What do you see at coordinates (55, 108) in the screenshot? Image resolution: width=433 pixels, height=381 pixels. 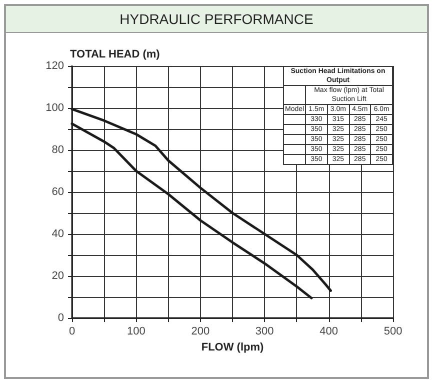 I see `y-tick-label: 100` at bounding box center [55, 108].